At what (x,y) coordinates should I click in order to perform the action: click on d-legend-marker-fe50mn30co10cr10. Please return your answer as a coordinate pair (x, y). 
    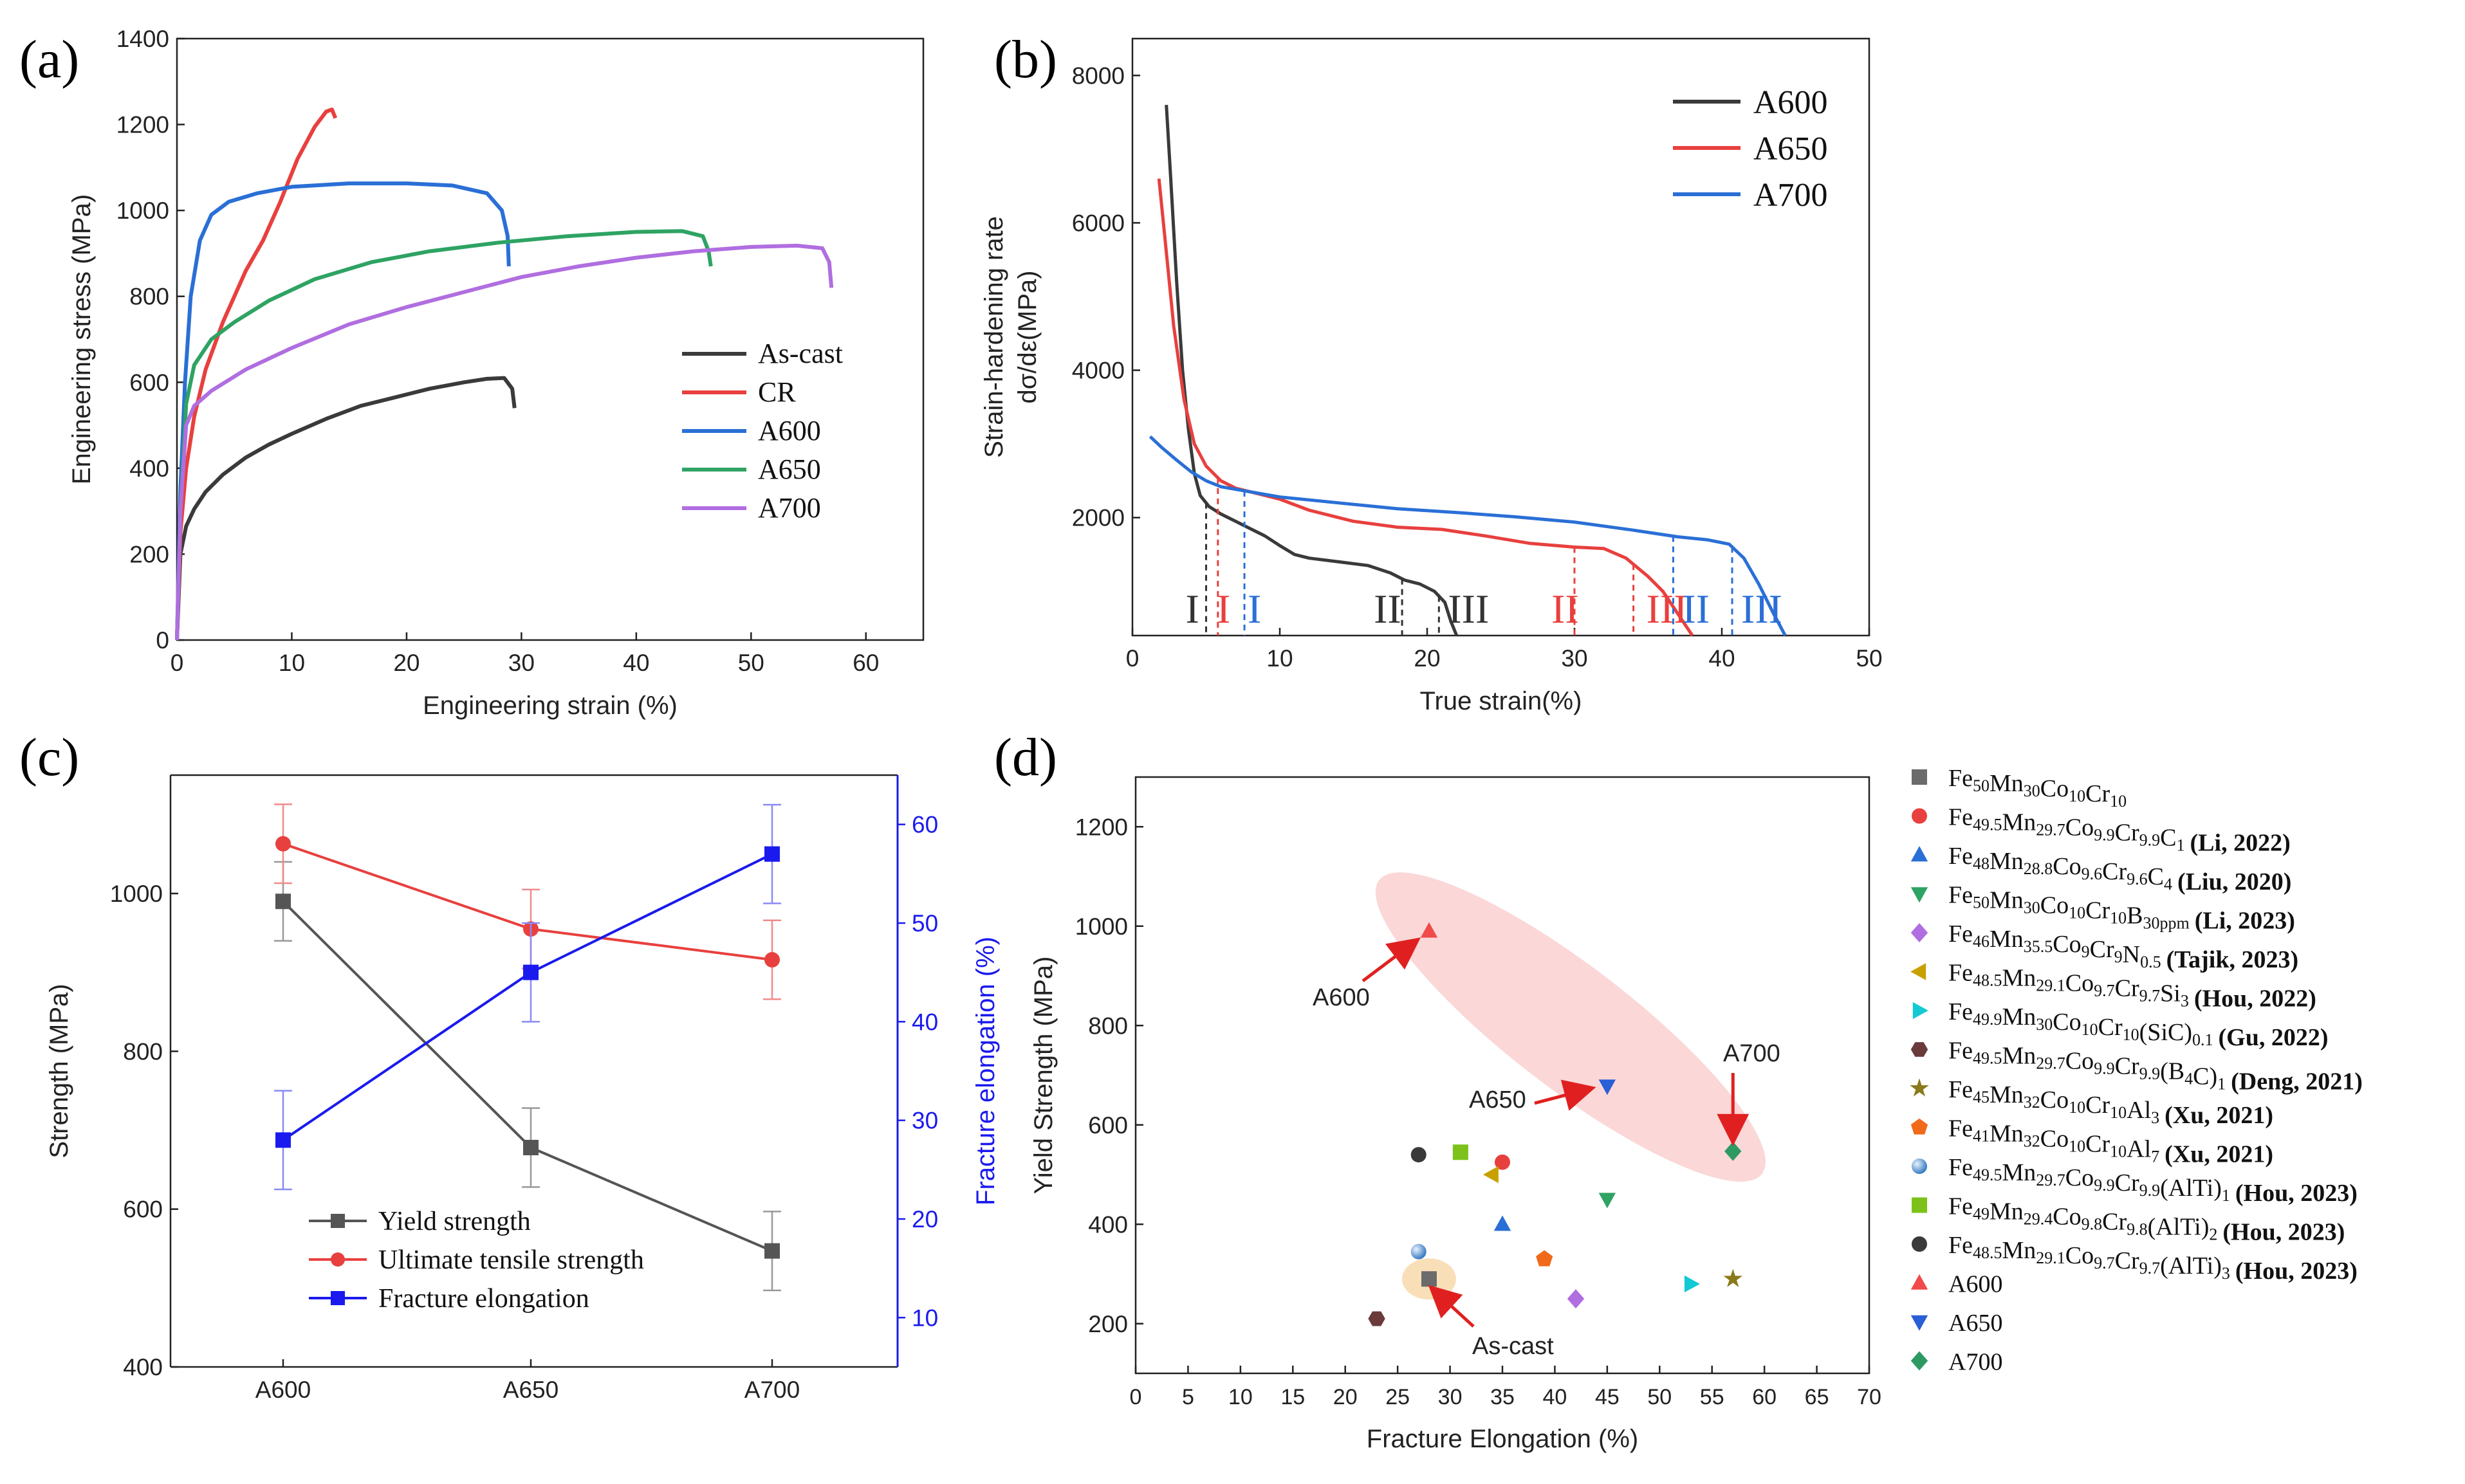
    Looking at the image, I should click on (1919, 777).